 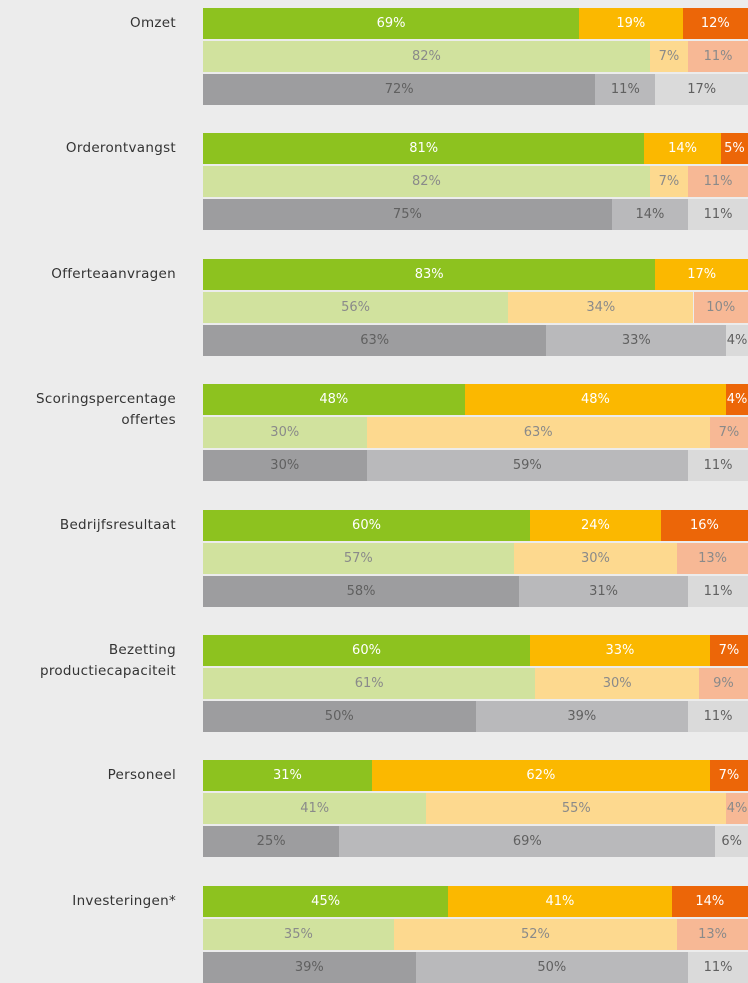 I want to click on bar-segment: 31%, so click(x=604, y=591).